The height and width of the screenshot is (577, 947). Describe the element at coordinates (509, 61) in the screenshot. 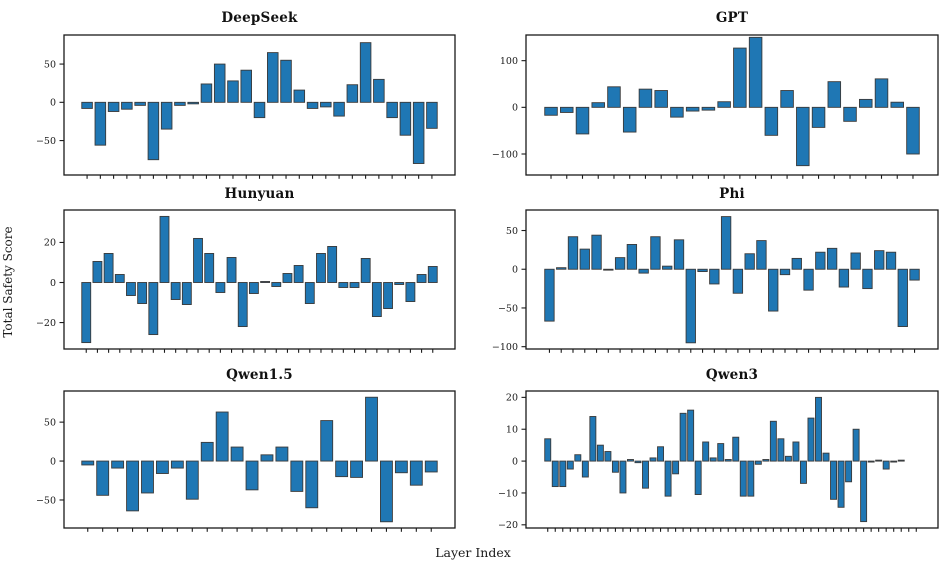

I see `y-tick-label: 100` at that location.